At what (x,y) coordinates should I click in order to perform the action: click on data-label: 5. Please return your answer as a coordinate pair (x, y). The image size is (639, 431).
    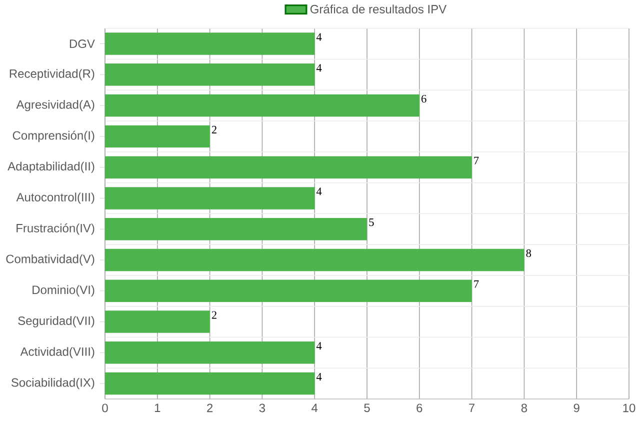
    Looking at the image, I should click on (371, 222).